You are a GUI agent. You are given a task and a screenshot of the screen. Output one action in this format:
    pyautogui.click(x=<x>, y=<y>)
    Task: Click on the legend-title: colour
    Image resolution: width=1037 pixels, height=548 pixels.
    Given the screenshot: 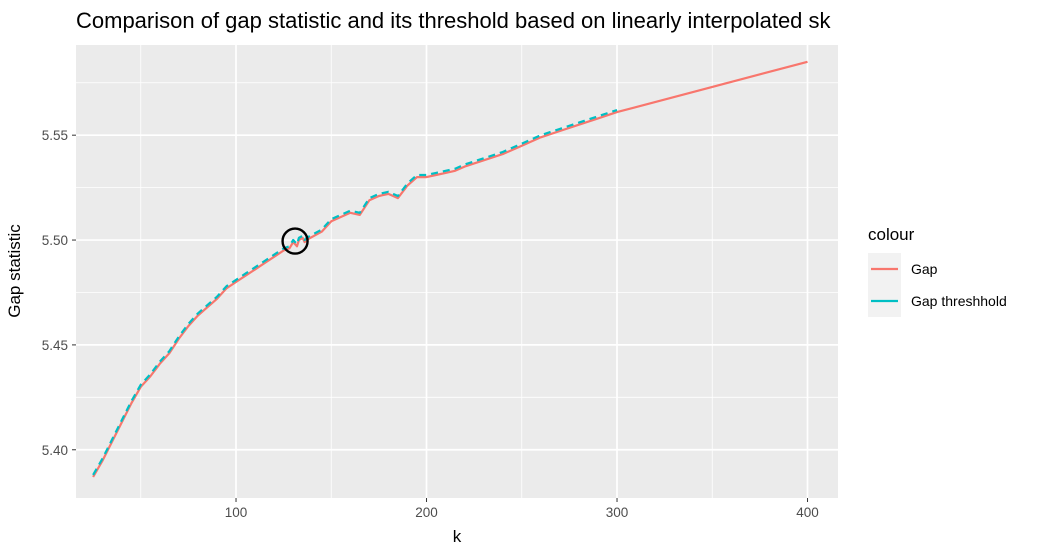 What is the action you would take?
    pyautogui.click(x=891, y=234)
    